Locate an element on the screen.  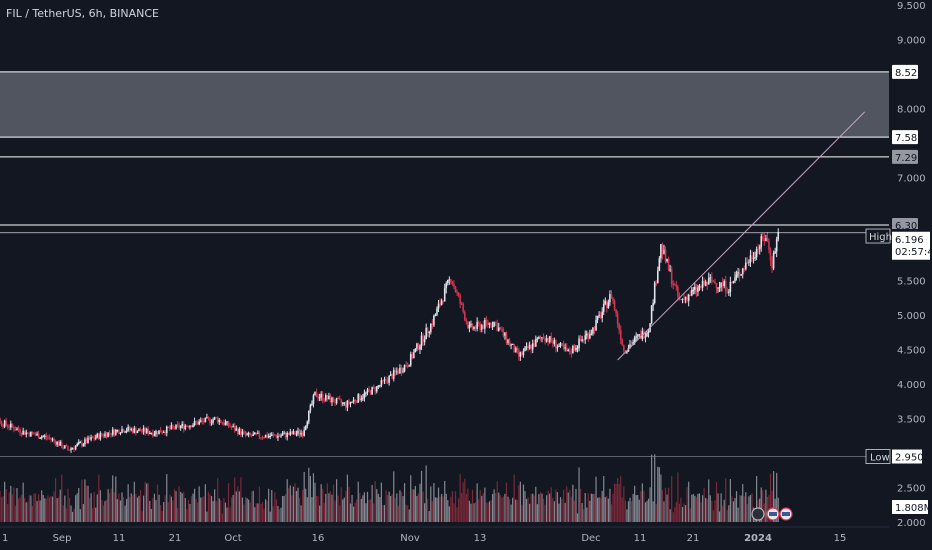
event-icons is located at coordinates (772, 514).